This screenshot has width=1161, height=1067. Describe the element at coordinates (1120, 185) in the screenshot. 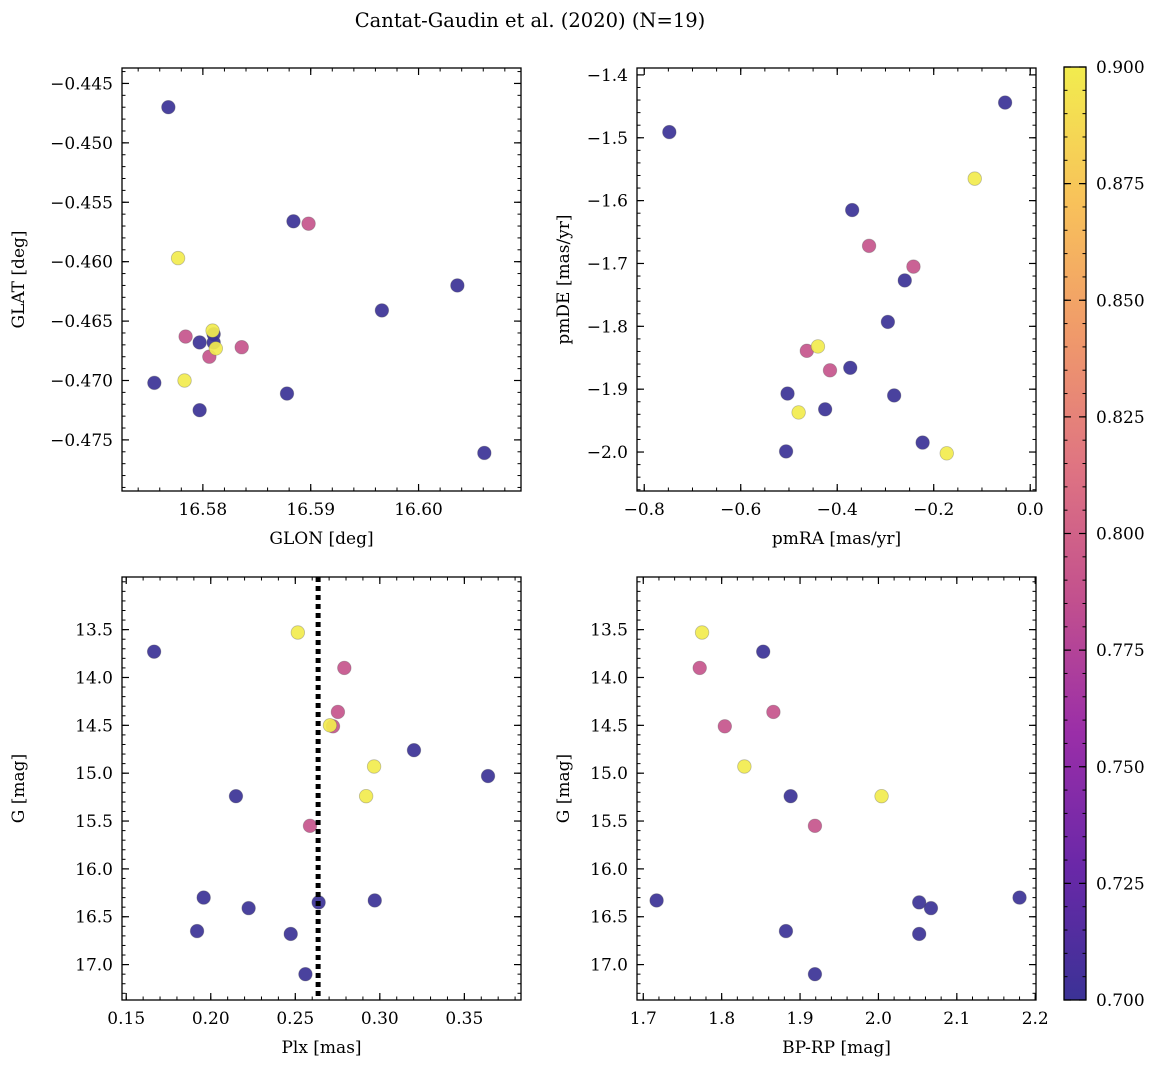

I see `colorbar-tick-label: 0.875` at that location.